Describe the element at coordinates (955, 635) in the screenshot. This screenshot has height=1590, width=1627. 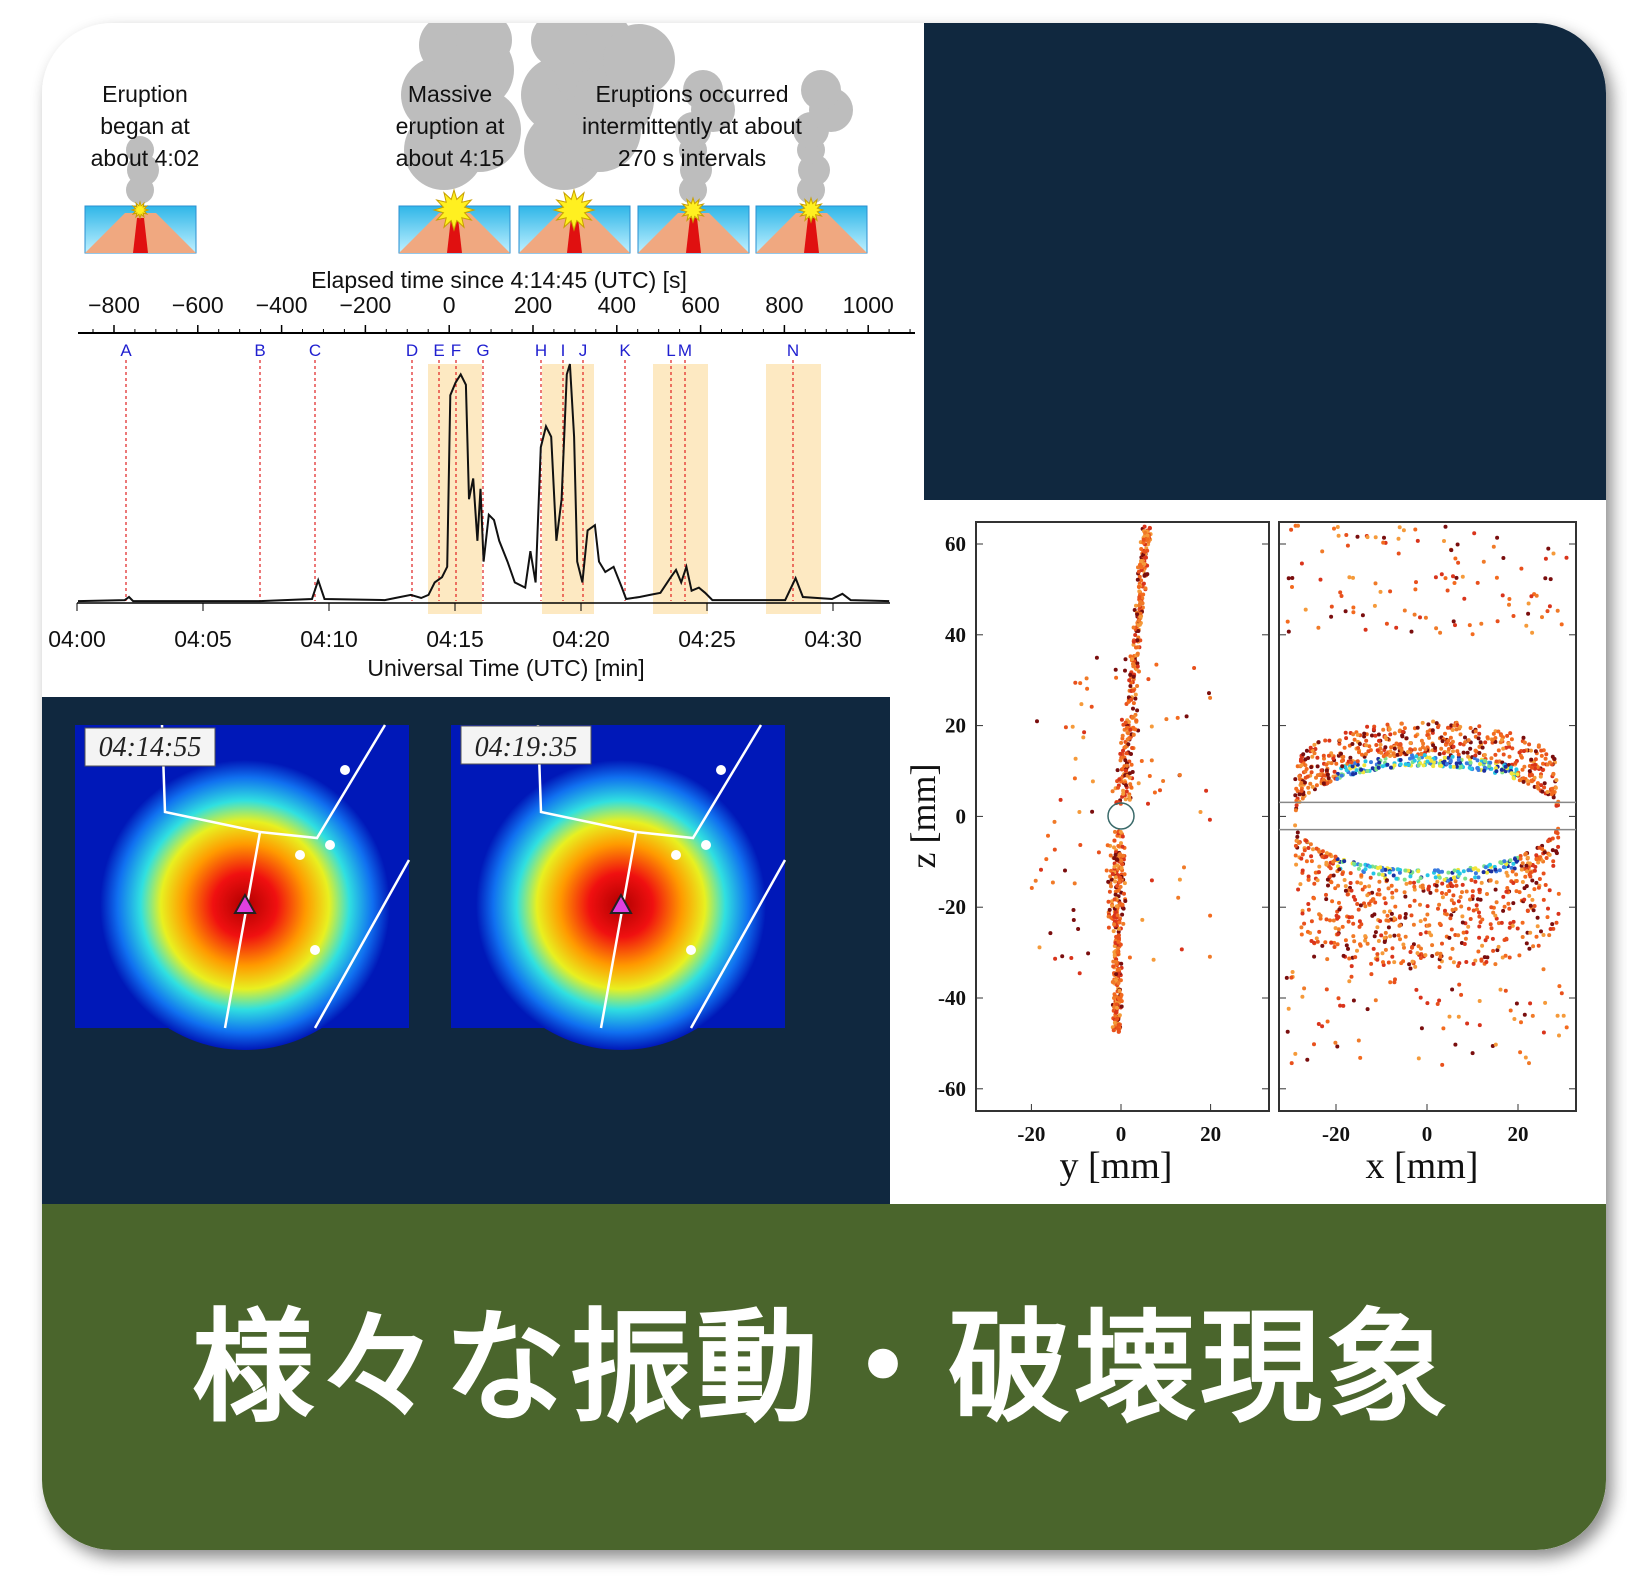
I see `z-tick-label: 40` at that location.